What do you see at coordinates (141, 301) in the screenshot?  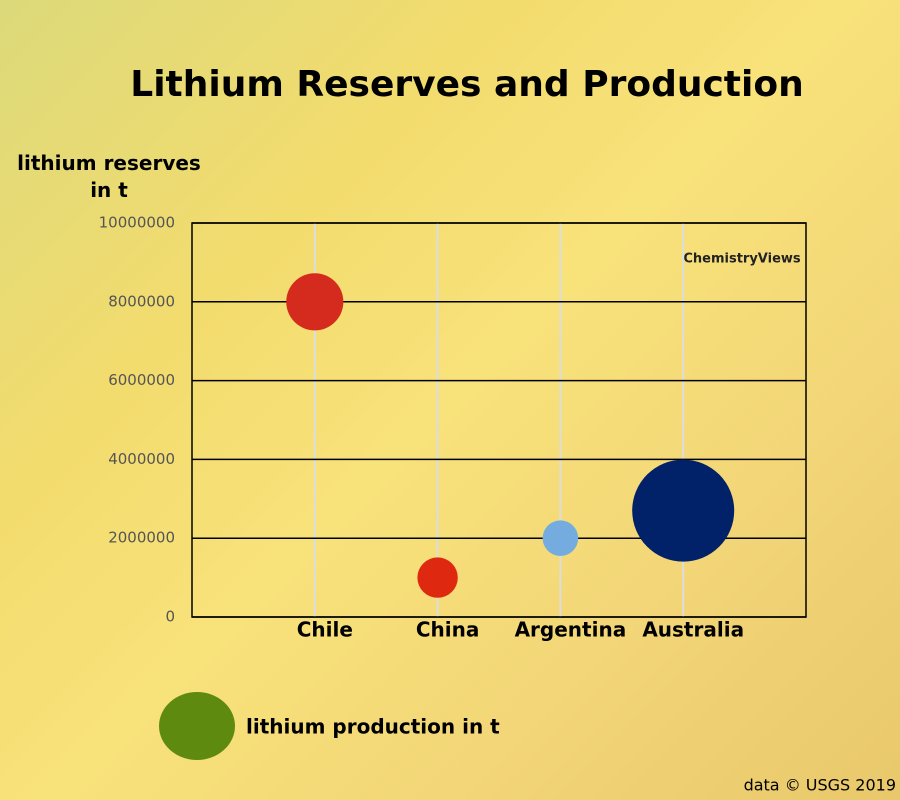 I see `y-tick-label: 8000000` at bounding box center [141, 301].